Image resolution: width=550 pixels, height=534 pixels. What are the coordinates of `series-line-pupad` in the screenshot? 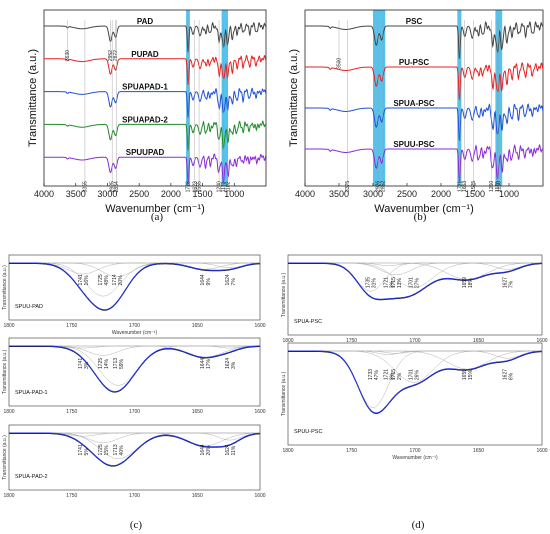 It's located at (155, 70).